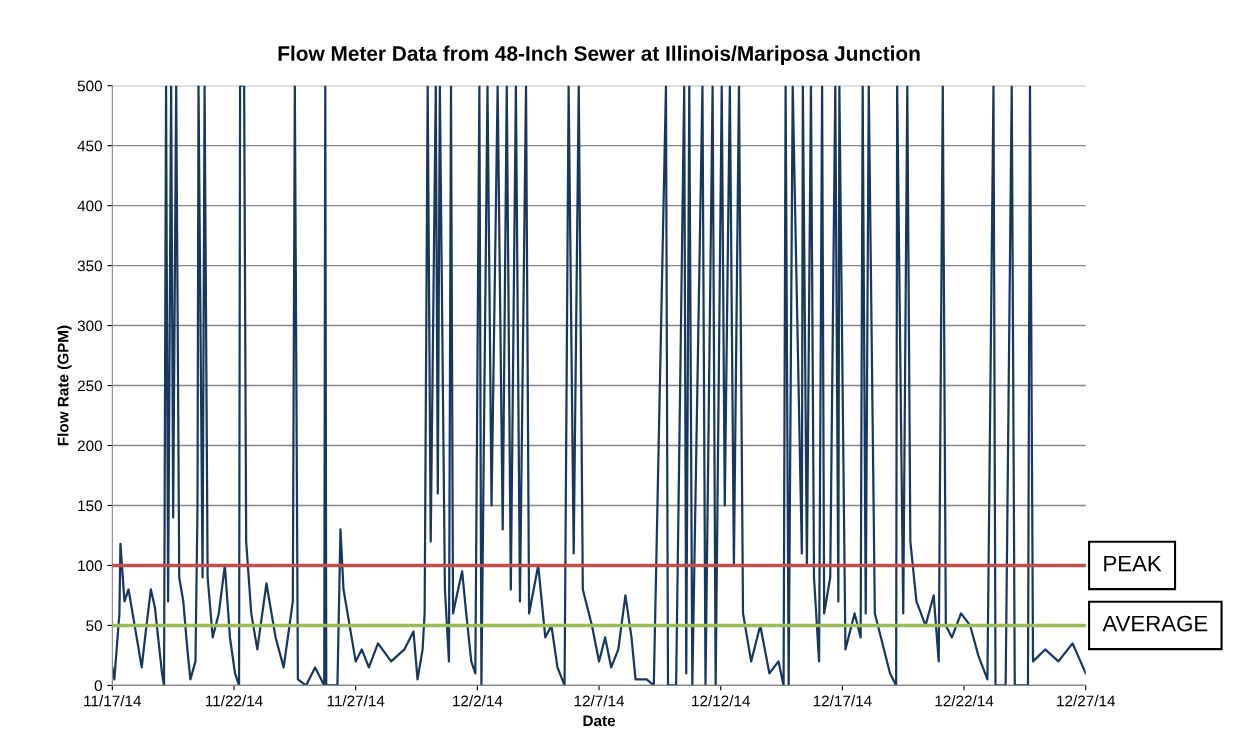 The image size is (1248, 745). Describe the element at coordinates (1086, 701) in the screenshot. I see `x-tick-label: 12/27/14` at that location.